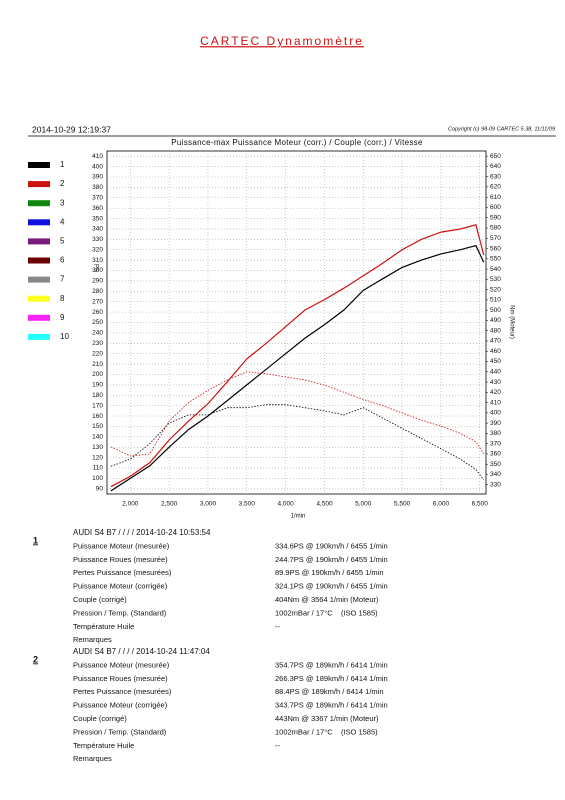 The image size is (565, 800). What do you see at coordinates (495, 402) in the screenshot?
I see `y2-tick-label: 410` at bounding box center [495, 402].